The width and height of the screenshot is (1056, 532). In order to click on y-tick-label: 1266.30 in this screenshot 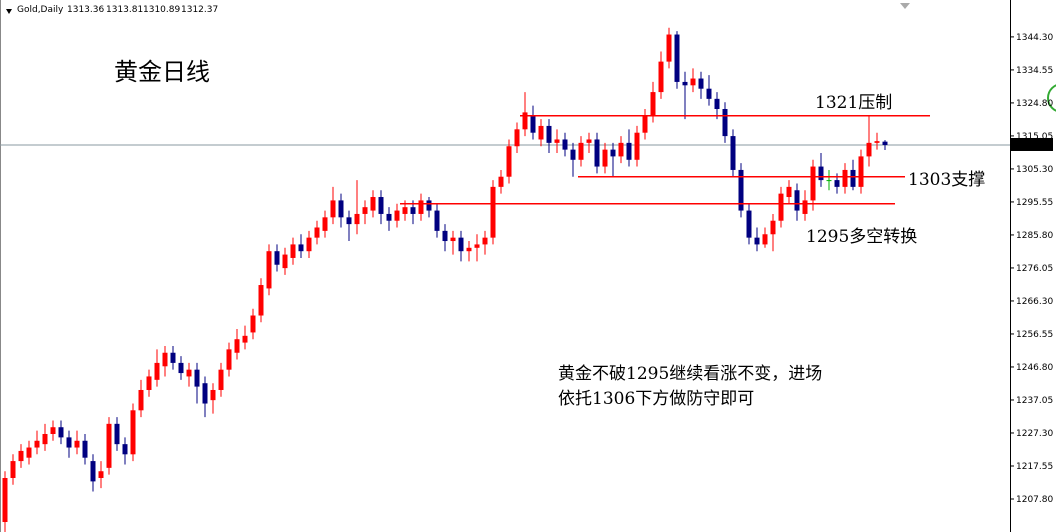, I will do `click(1034, 302)`.